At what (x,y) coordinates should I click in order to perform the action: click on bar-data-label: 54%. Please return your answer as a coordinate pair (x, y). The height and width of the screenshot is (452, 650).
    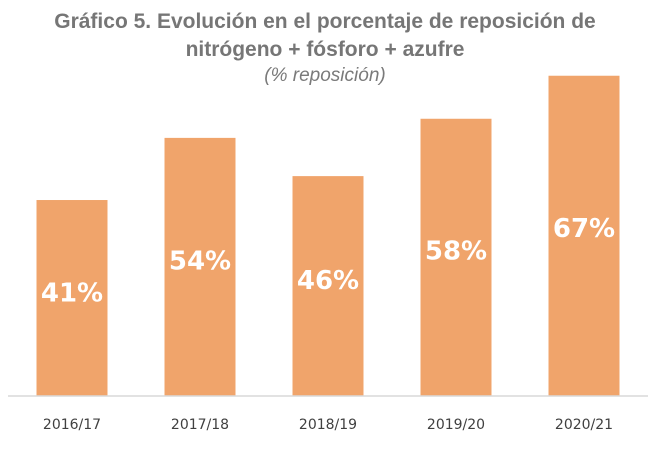
    Looking at the image, I should click on (200, 261).